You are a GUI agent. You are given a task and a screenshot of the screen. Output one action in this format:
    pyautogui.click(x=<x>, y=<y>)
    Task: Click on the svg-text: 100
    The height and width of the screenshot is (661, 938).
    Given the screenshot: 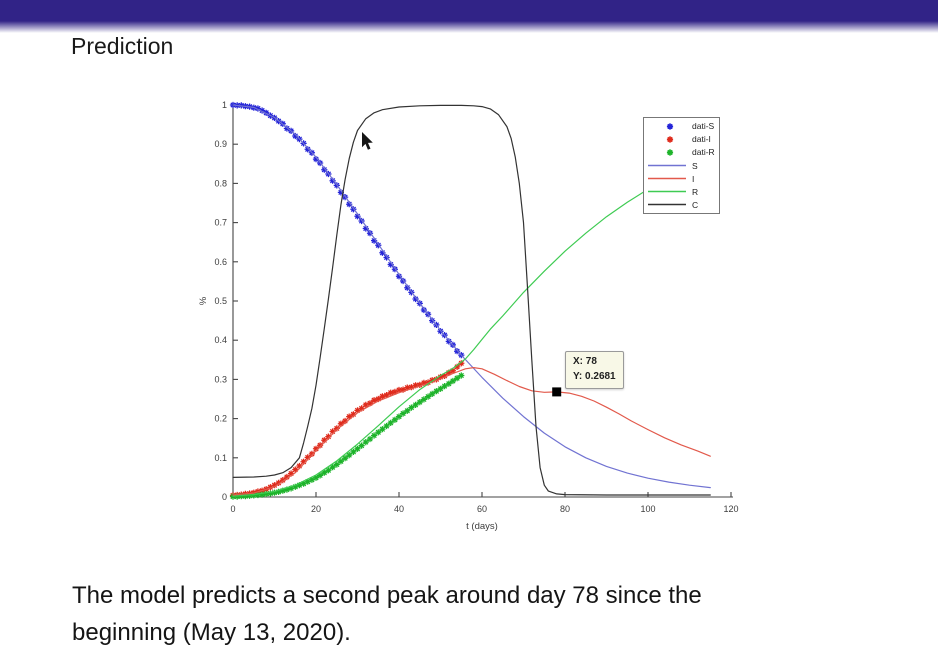 What is the action you would take?
    pyautogui.click(x=647, y=509)
    